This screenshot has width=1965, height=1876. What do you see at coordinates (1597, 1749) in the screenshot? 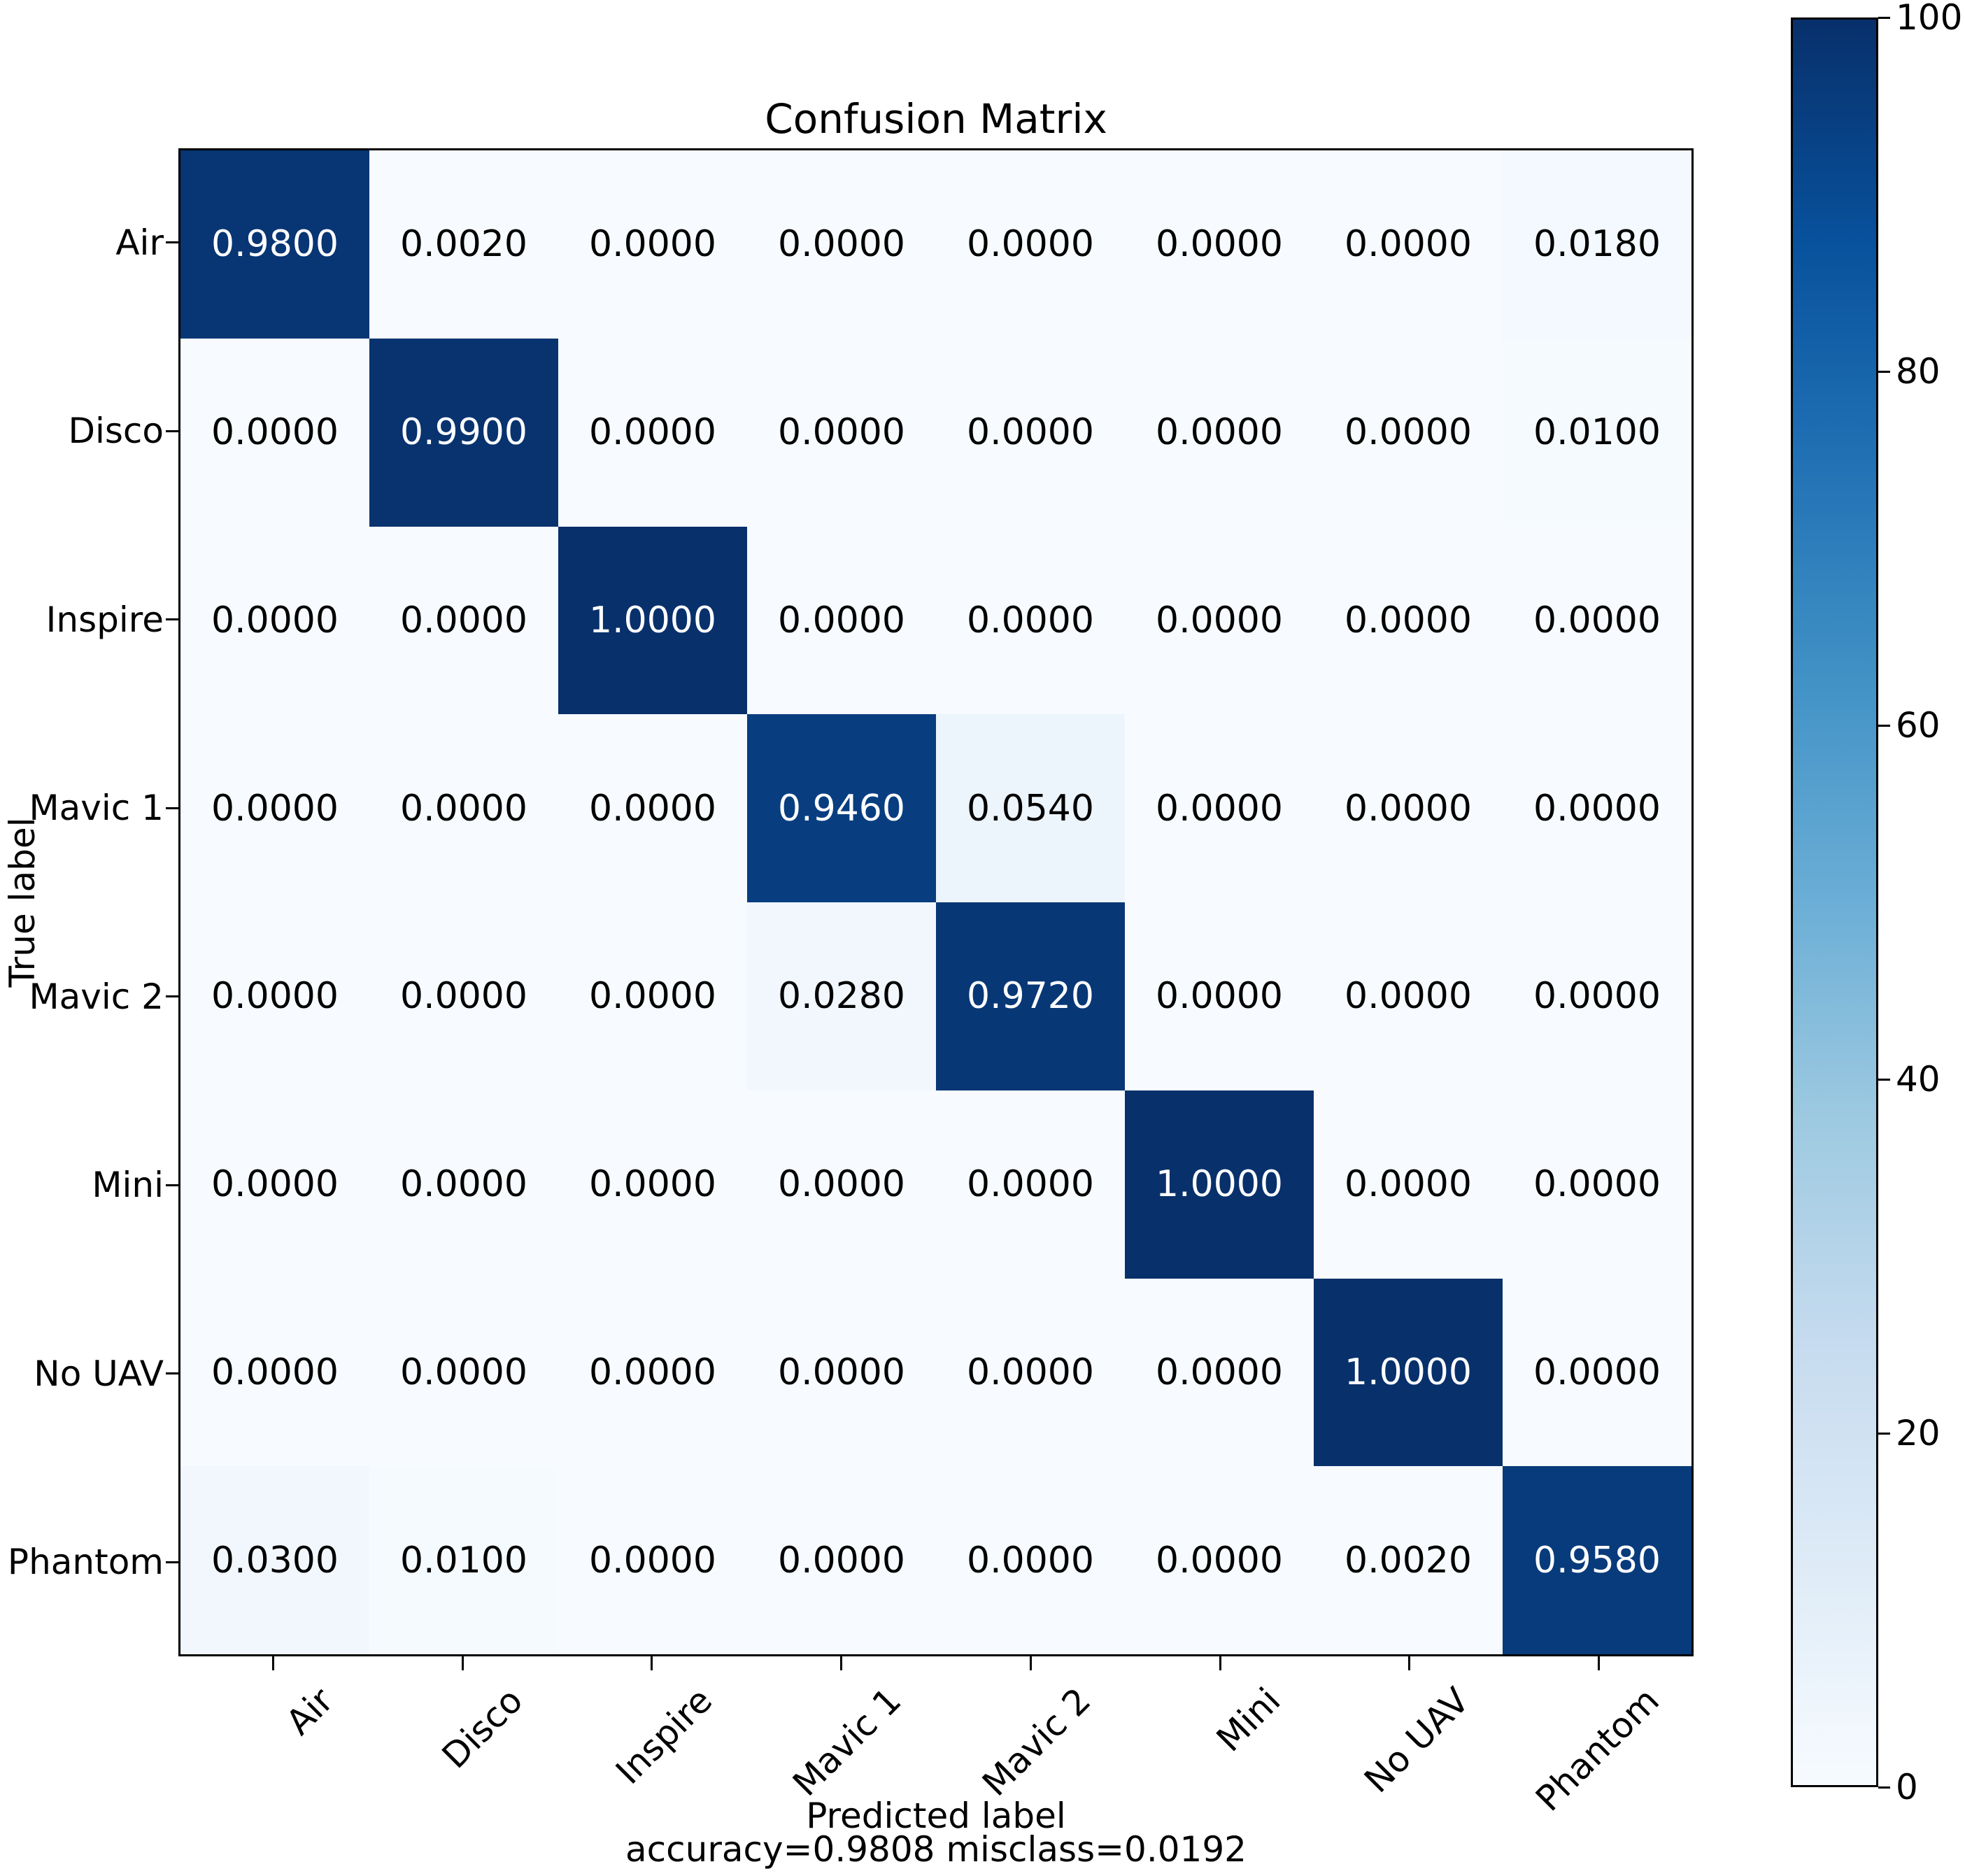
I see `x-tick-label: Phantom` at bounding box center [1597, 1749].